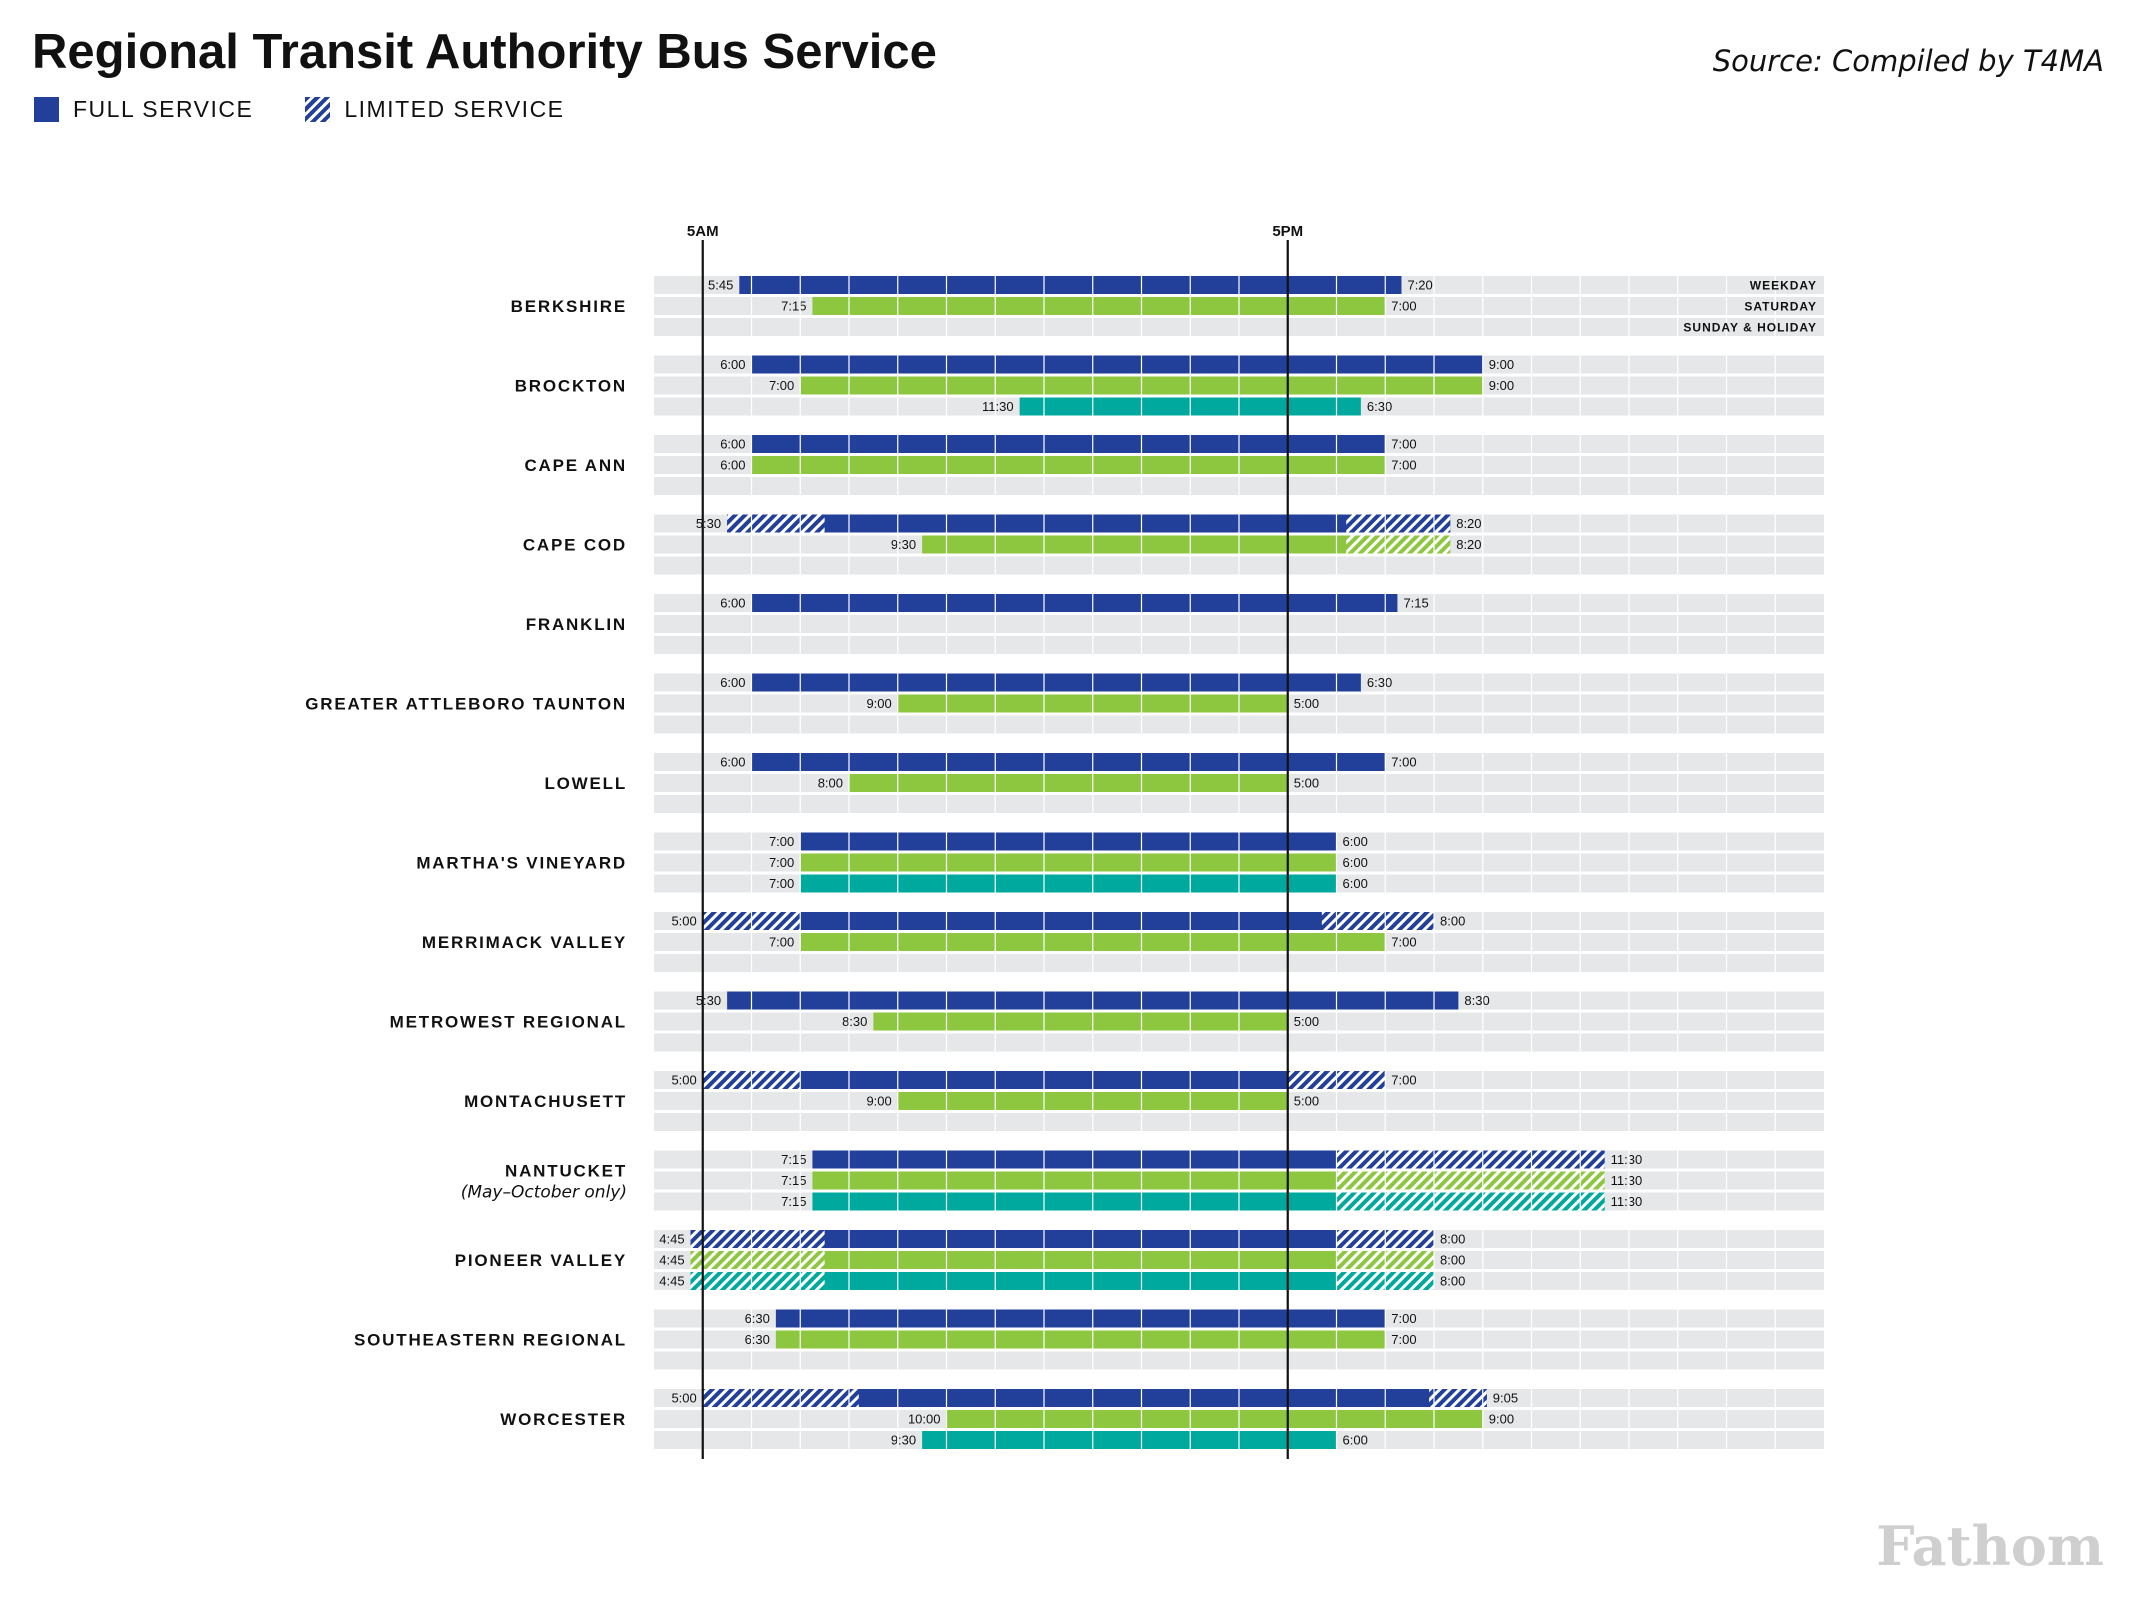  I want to click on agency-label: CAPE COD, so click(575, 545).